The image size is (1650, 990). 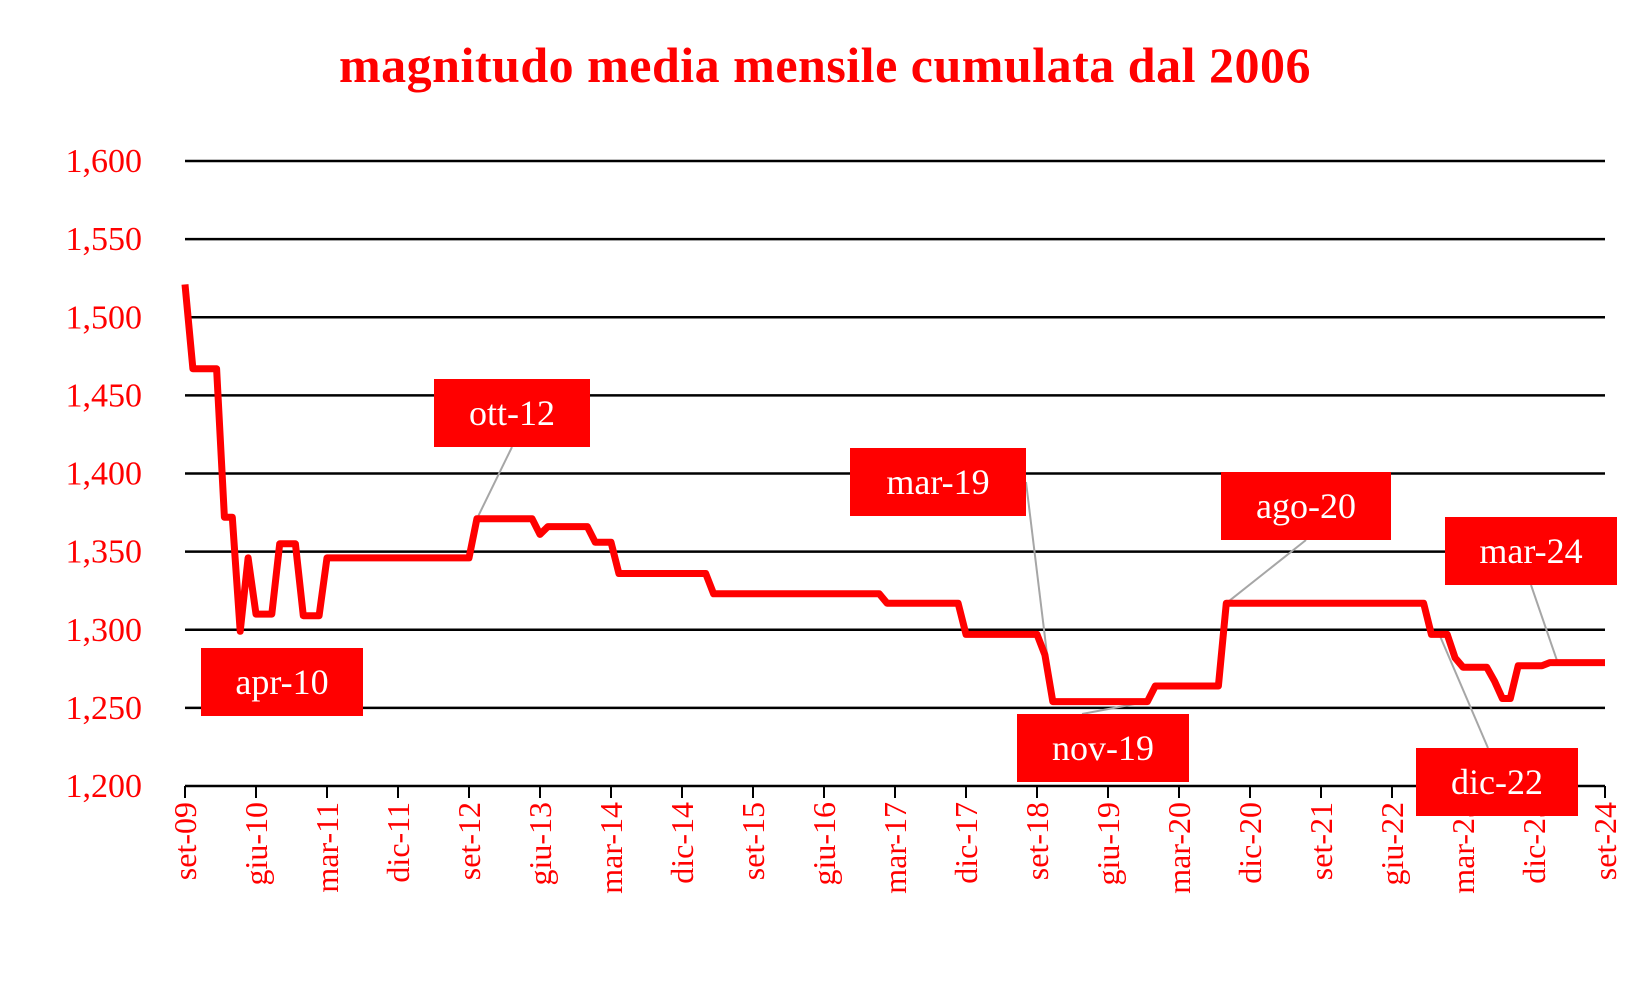 I want to click on annotation-dic-22: dic-22, so click(x=1497, y=782).